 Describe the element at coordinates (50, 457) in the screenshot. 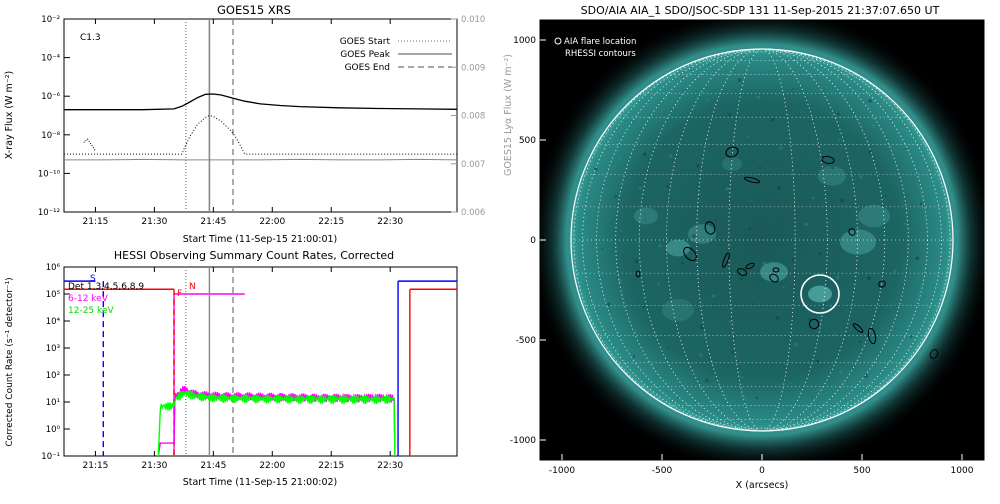

I see `hessi-y-tick-label: 10⁻¹` at that location.